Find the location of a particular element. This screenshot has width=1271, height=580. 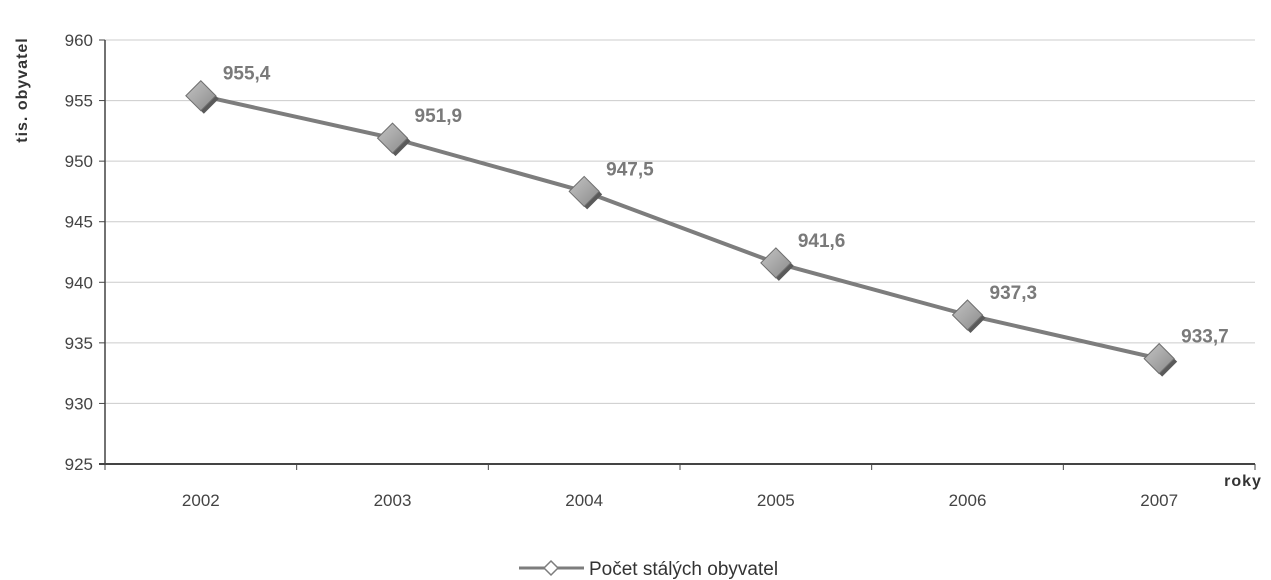

data-label: 955,4 is located at coordinates (247, 74).